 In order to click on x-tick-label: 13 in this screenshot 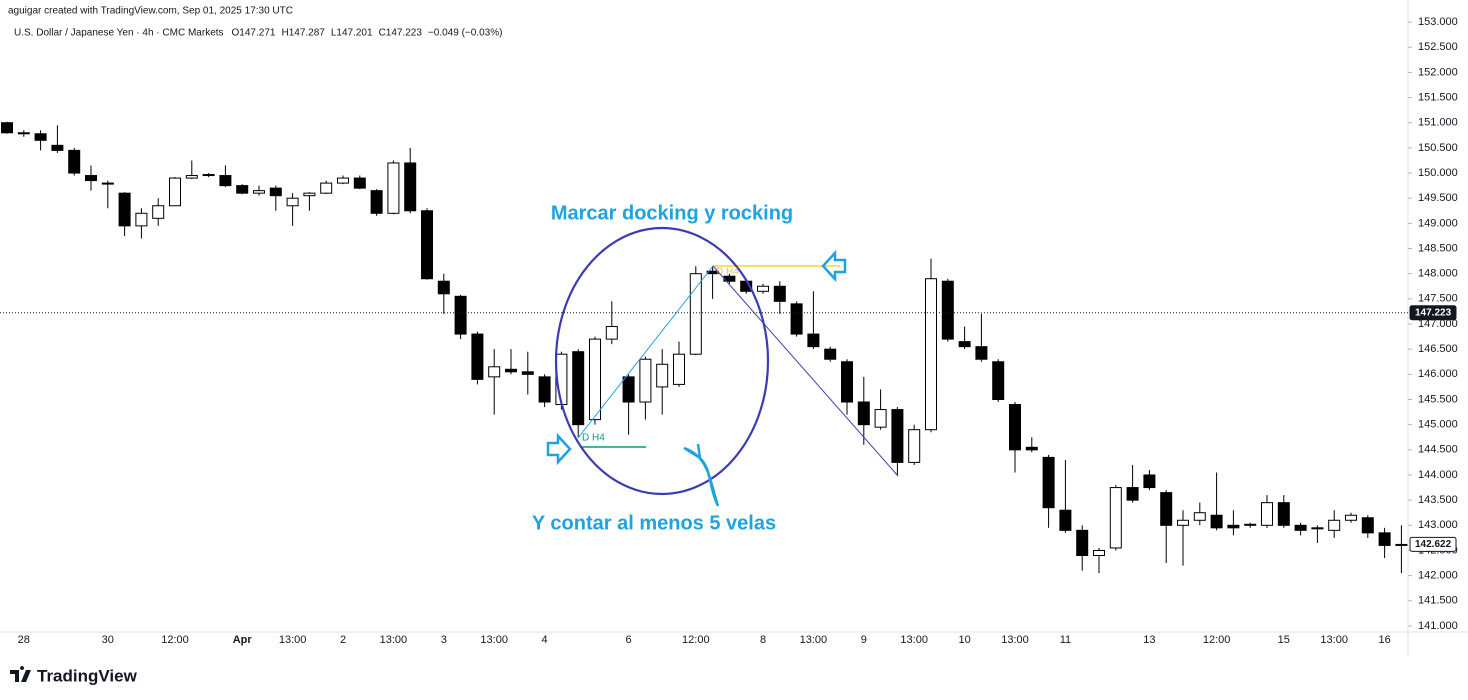, I will do `click(1149, 640)`.